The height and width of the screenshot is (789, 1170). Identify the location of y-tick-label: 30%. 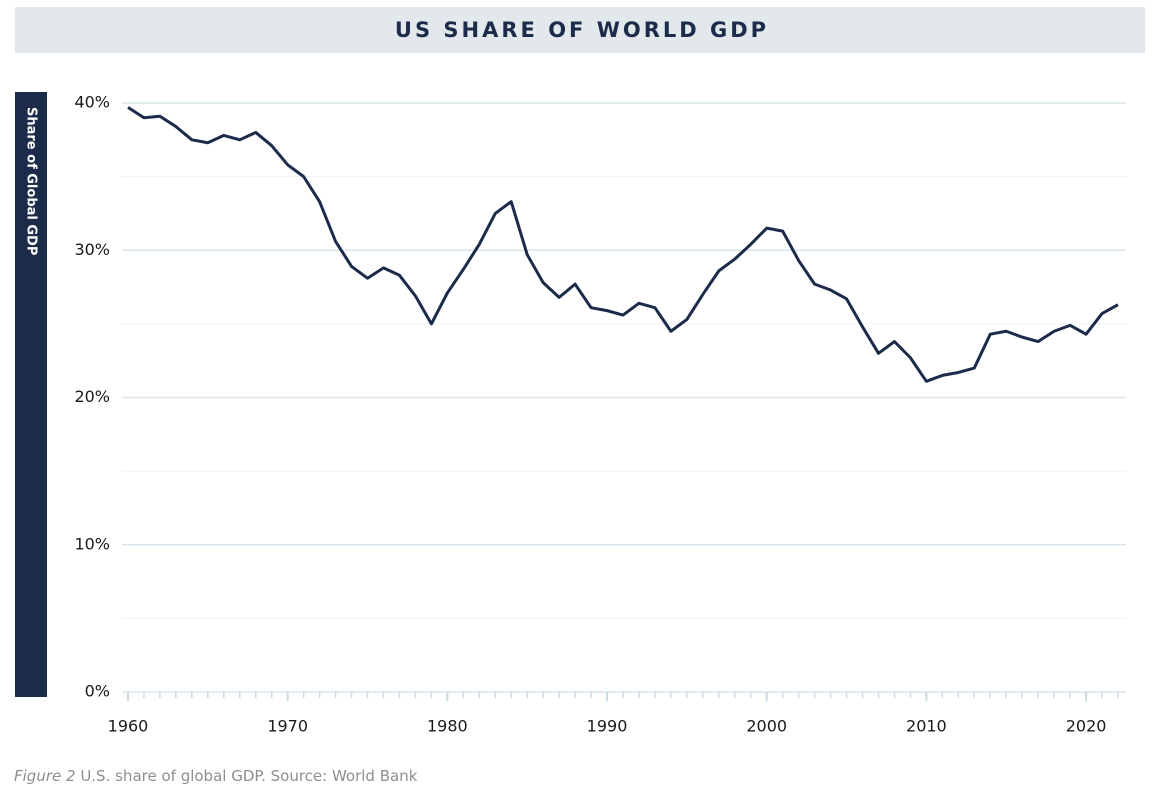
(92, 249).